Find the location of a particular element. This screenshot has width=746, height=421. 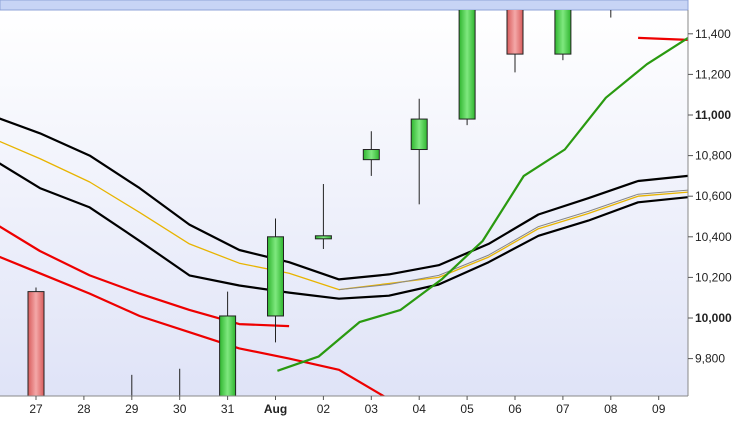

x-tick-label: 02 is located at coordinates (324, 409).